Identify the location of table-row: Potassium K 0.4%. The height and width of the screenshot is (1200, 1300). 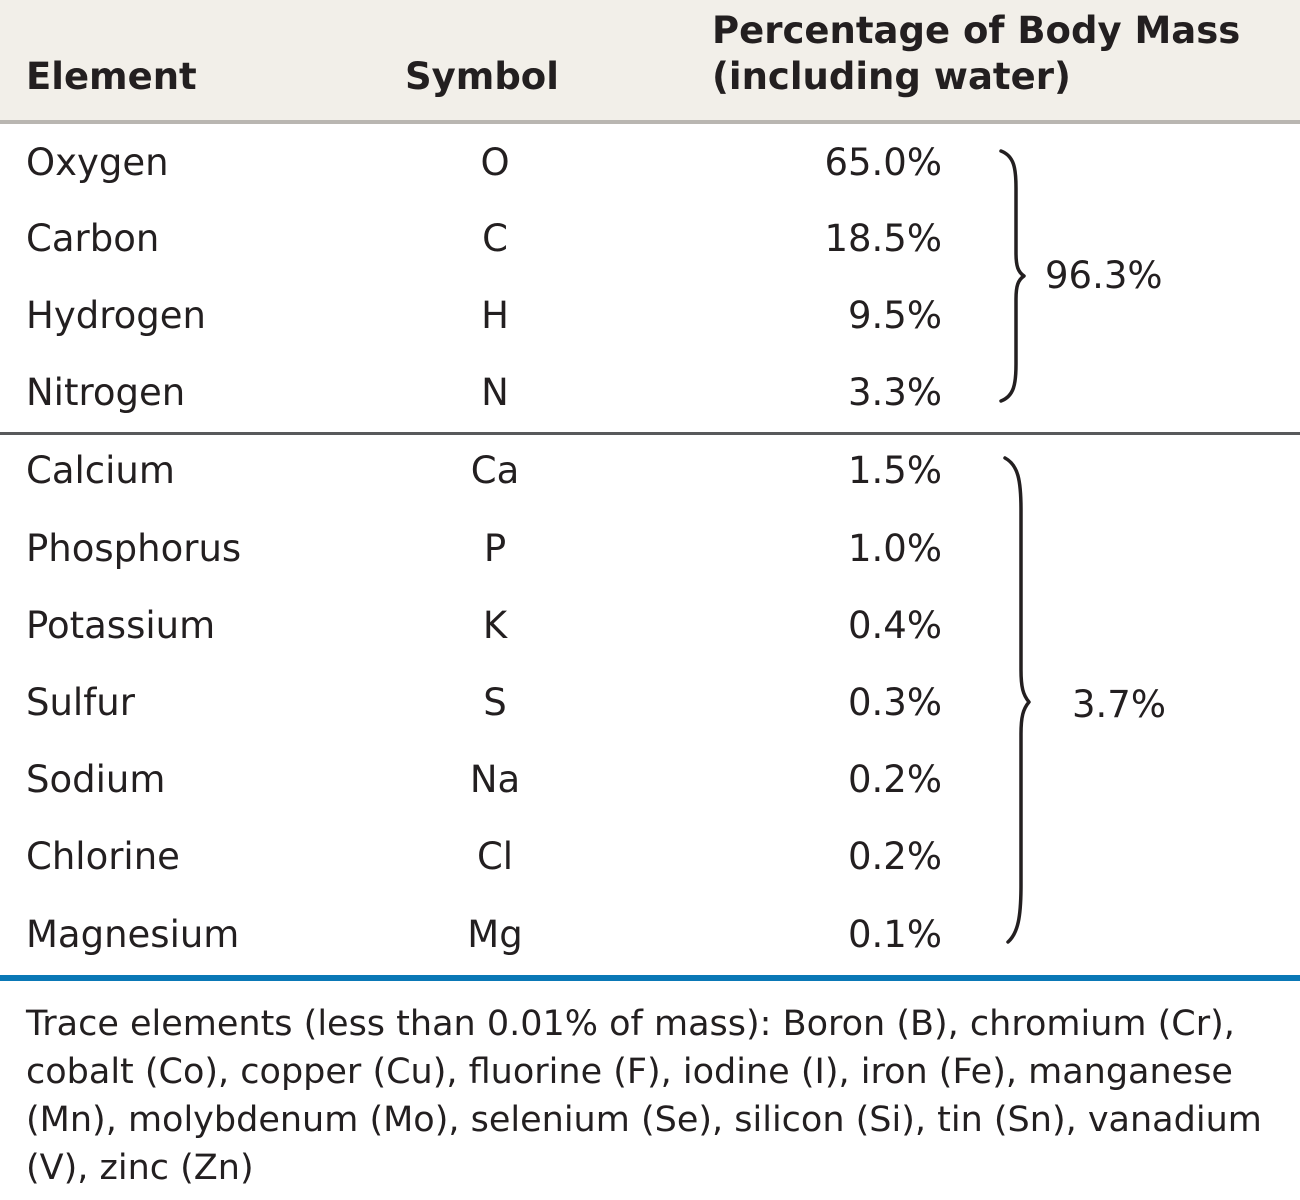
(650, 626).